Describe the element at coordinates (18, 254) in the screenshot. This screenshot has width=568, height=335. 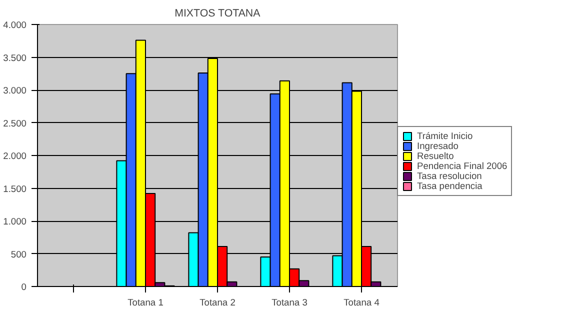
I see `y-tick-label: 500` at that location.